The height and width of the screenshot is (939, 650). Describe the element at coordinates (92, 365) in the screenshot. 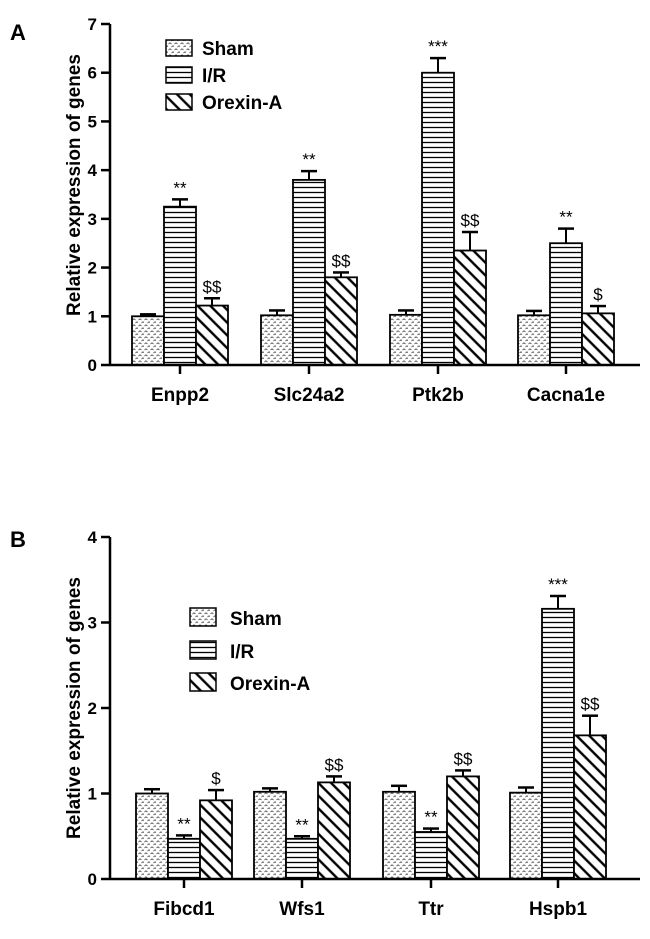

I see `panel-a-y-tick-label: 0` at that location.